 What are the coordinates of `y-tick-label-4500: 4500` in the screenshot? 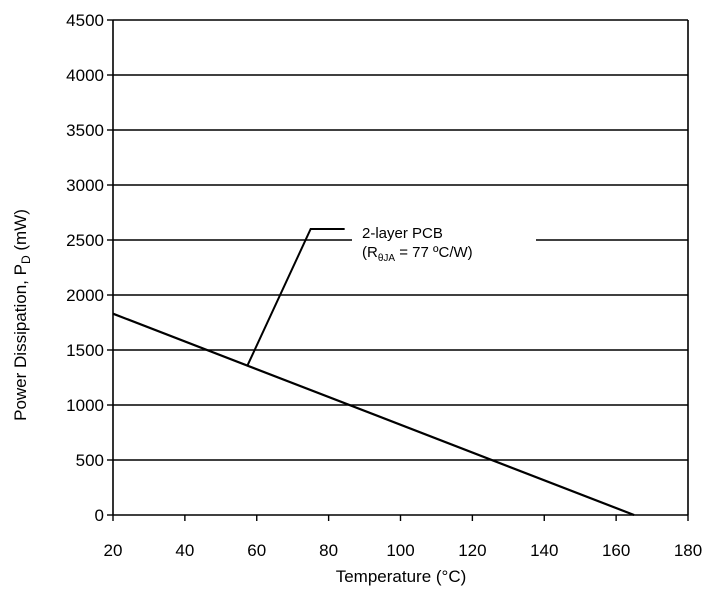 It's located at (85, 20).